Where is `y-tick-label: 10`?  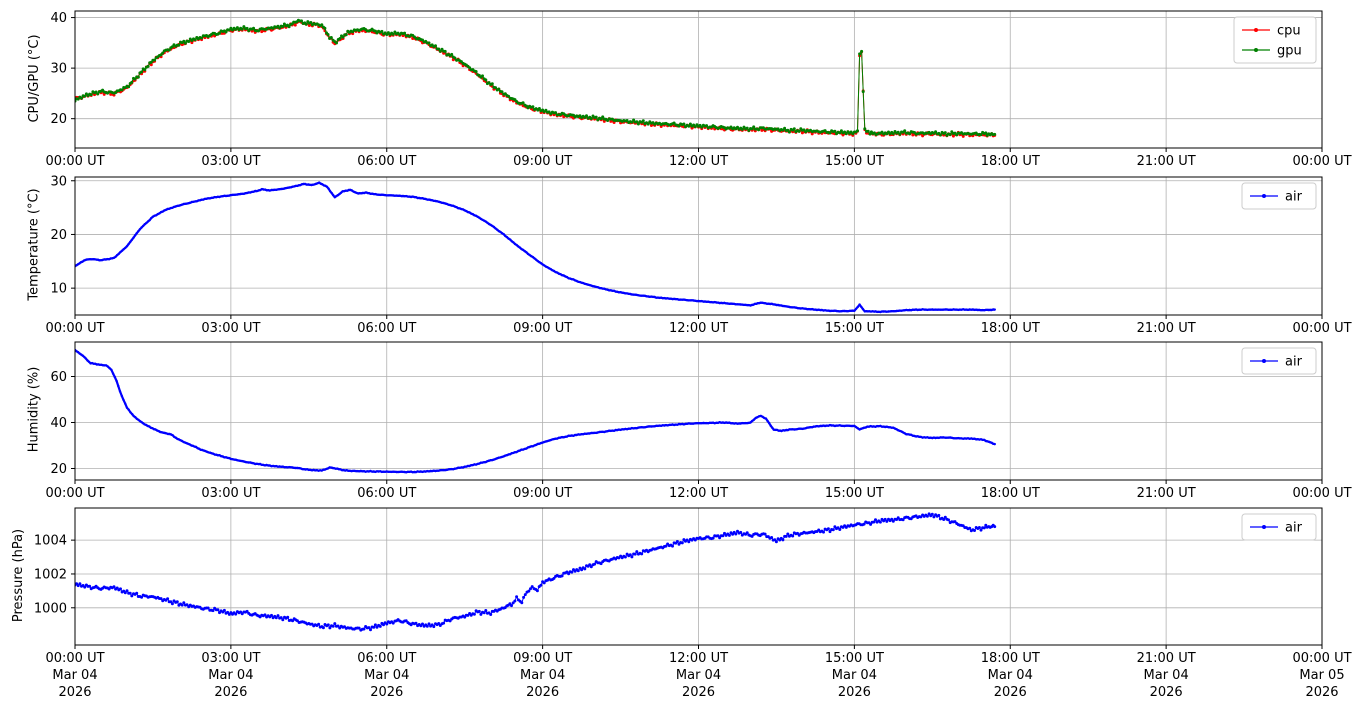 y-tick-label: 10 is located at coordinates (58, 289).